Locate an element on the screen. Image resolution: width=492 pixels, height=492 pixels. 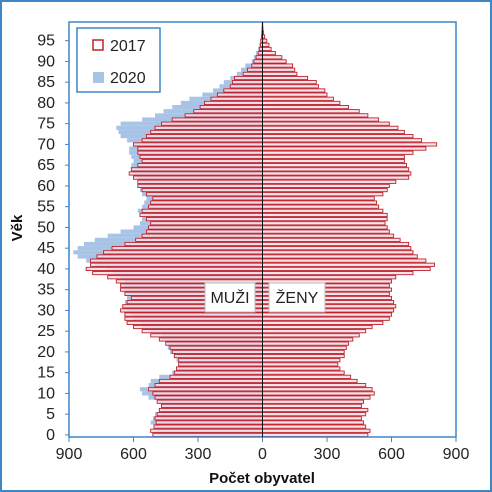
x-tick-label: 600 is located at coordinates (133, 454).